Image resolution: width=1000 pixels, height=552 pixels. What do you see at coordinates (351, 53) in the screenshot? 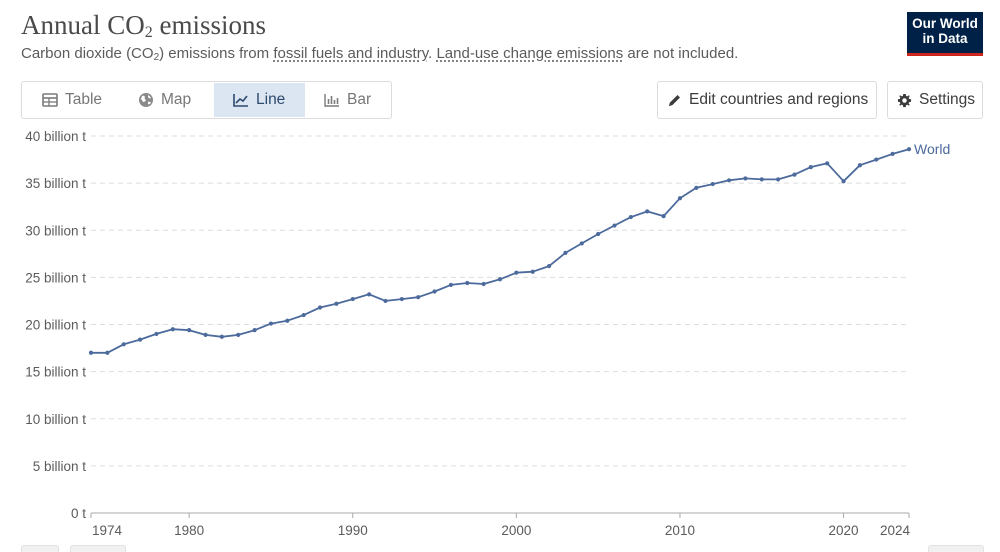
I see `fossil-fuels-link: fossil fuels and industry` at bounding box center [351, 53].